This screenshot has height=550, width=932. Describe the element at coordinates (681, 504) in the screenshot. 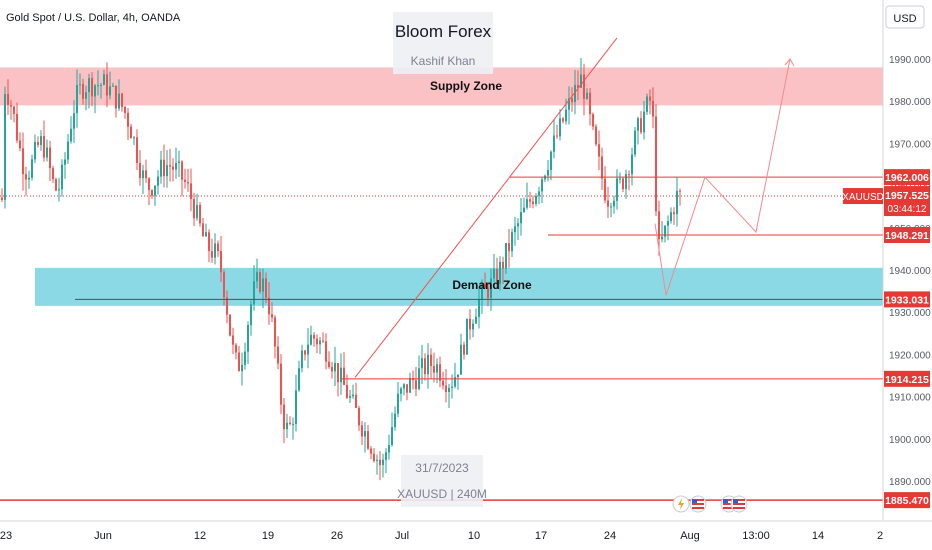

I see `lightning-icon` at that location.